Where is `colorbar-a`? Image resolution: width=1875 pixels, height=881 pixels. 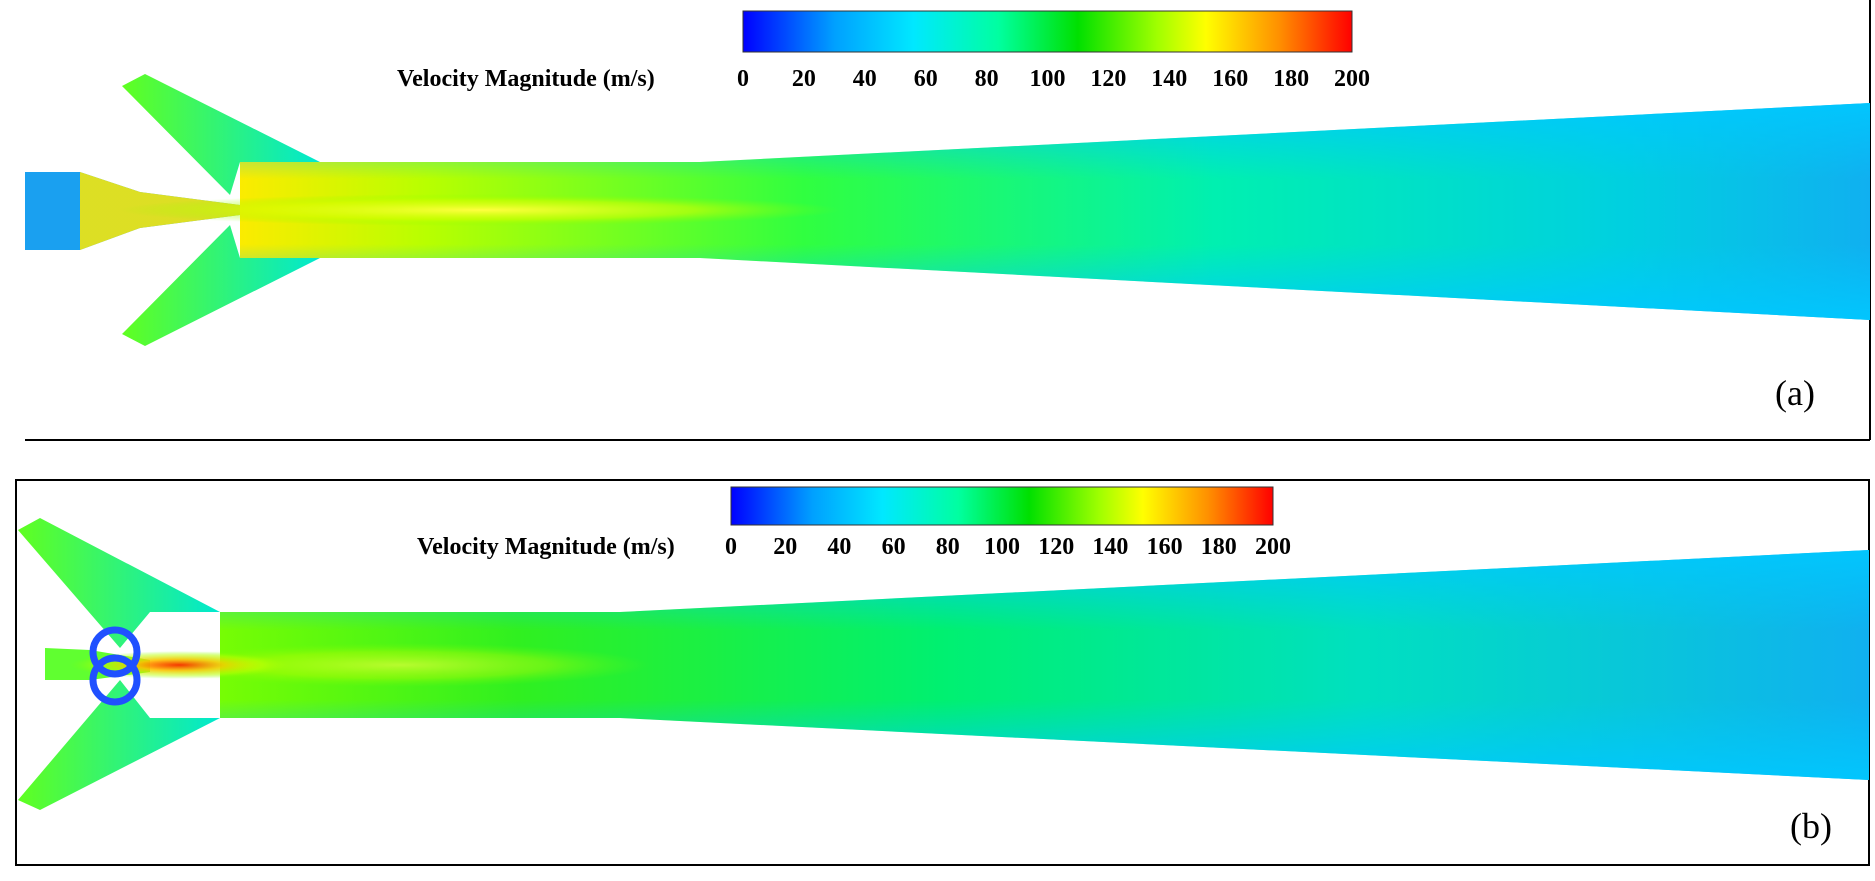
colorbar-a is located at coordinates (1047, 31).